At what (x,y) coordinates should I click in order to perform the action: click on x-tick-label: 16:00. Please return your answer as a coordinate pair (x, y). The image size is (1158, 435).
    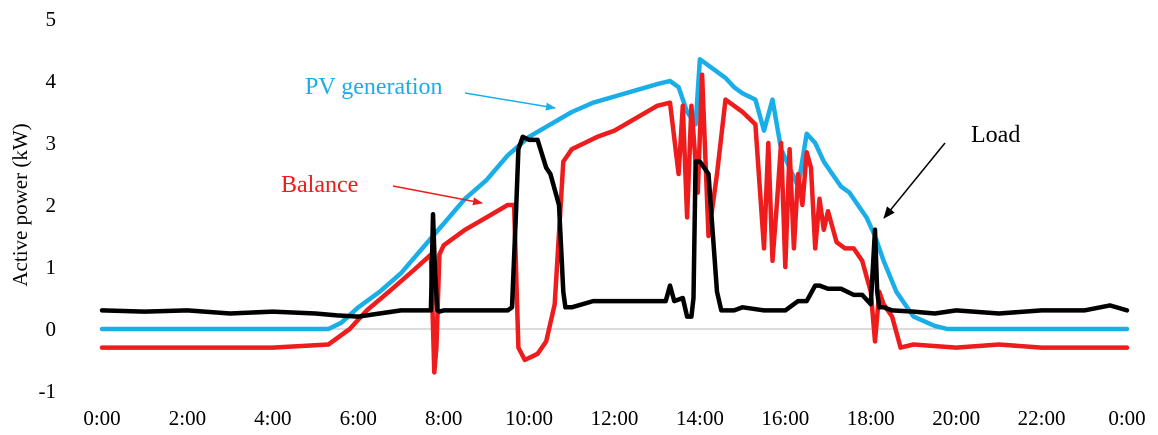
    Looking at the image, I should click on (785, 418).